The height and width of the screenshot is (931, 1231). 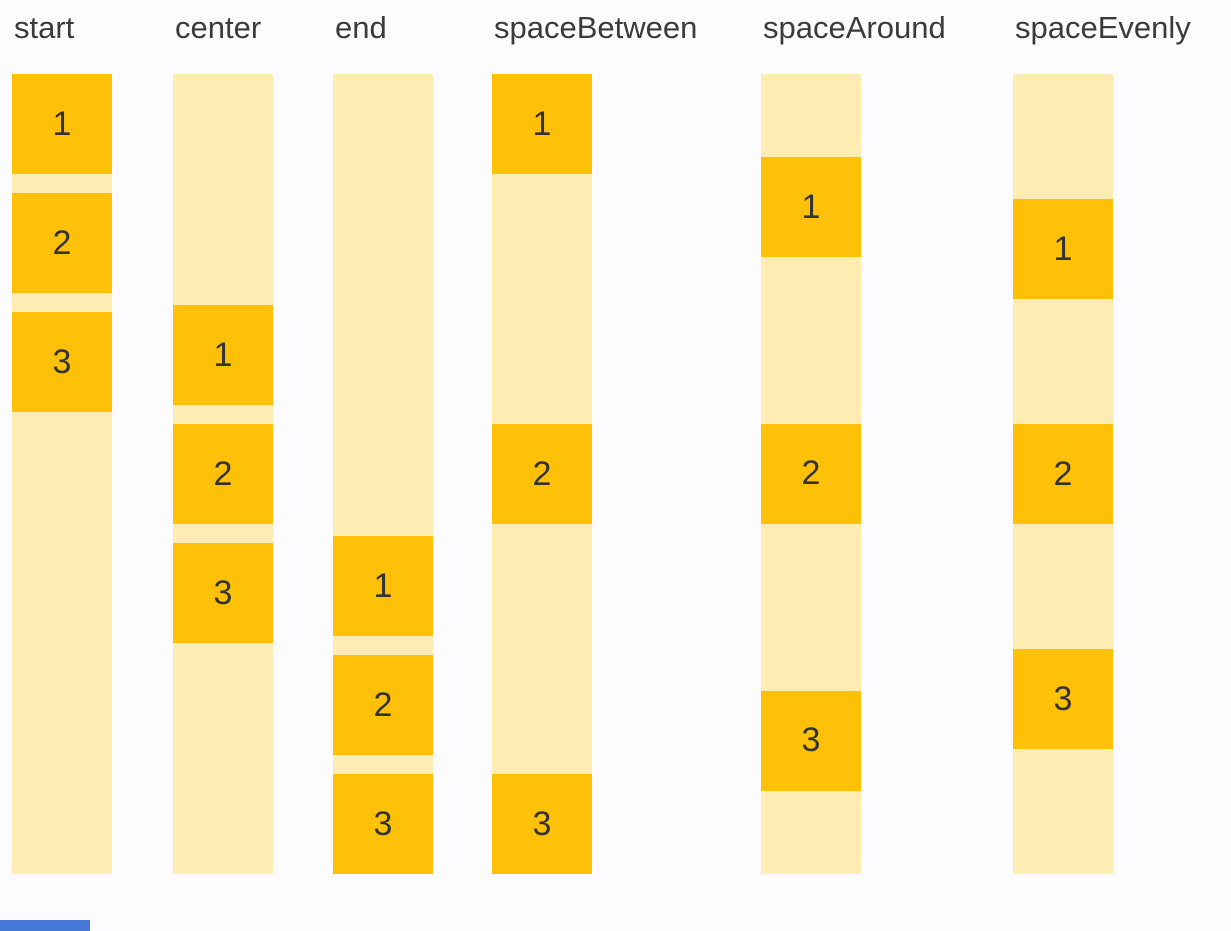 What do you see at coordinates (854, 27) in the screenshot?
I see `column-label: spaceAround` at bounding box center [854, 27].